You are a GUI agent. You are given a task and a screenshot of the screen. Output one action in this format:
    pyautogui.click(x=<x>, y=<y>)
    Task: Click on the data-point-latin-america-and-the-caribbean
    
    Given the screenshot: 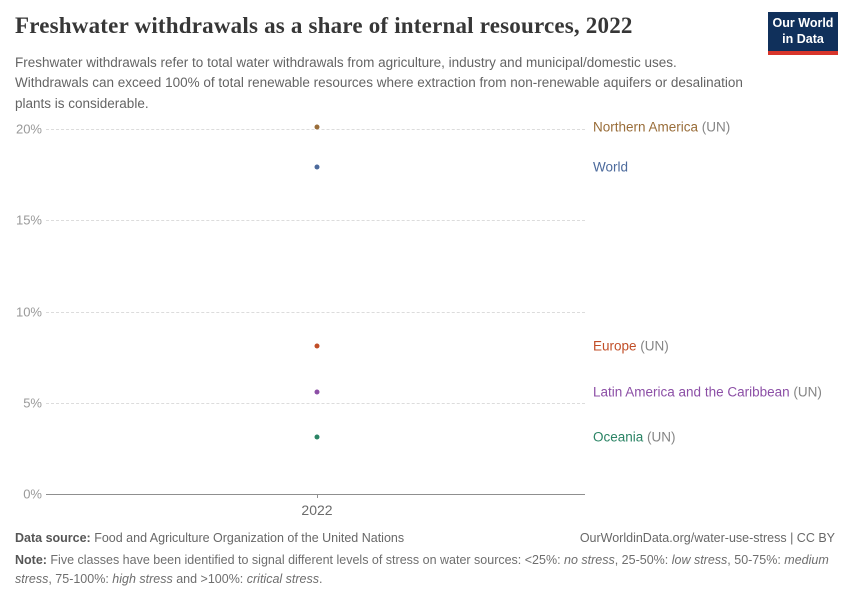 What is the action you would take?
    pyautogui.click(x=317, y=392)
    